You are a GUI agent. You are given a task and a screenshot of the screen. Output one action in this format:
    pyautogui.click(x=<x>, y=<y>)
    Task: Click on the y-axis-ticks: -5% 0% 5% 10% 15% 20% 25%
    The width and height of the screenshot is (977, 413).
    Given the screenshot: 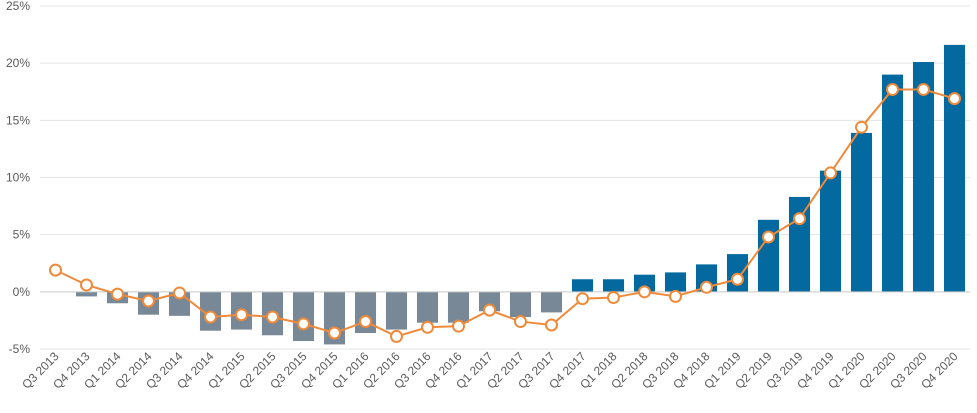 What is the action you would take?
    pyautogui.click(x=18, y=178)
    